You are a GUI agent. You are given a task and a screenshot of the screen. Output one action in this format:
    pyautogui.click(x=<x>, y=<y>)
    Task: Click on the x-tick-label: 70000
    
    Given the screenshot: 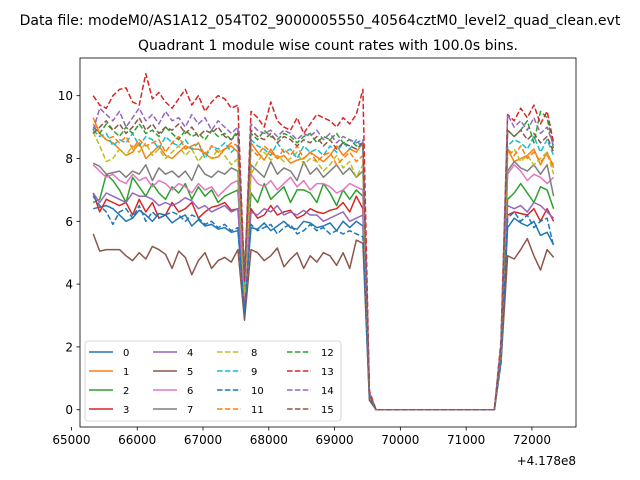 What is the action you would take?
    pyautogui.click(x=400, y=440)
    